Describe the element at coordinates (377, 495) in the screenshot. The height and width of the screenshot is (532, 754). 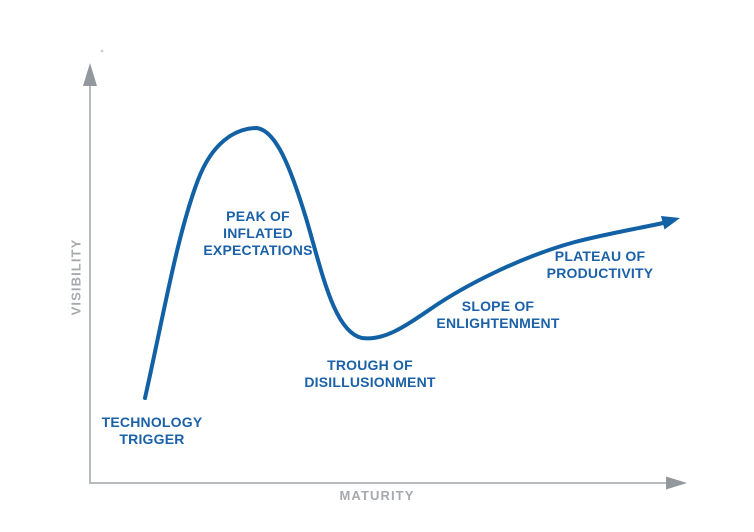
I see `x-axis-label: MATURITY` at that location.